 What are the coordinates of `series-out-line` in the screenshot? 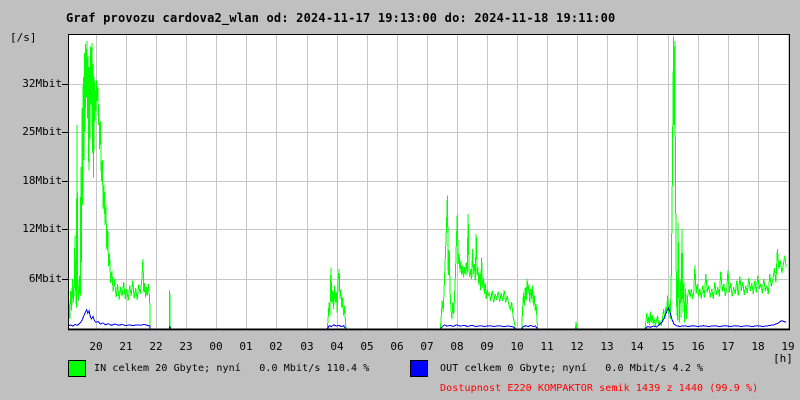 It's located at (427, 318).